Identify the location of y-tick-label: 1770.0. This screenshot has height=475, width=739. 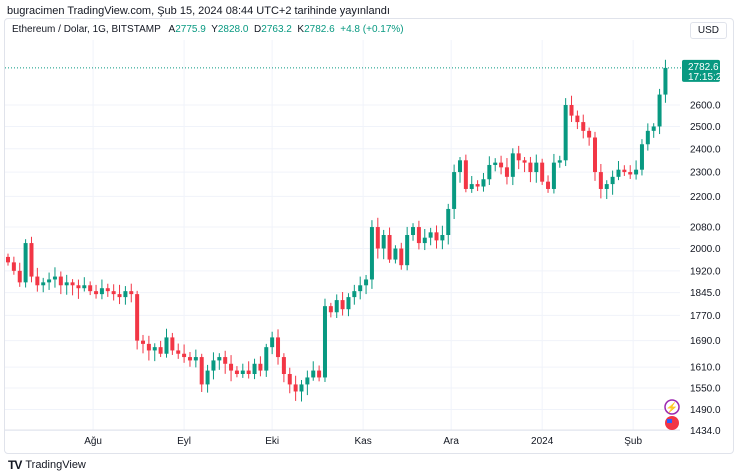
(705, 316).